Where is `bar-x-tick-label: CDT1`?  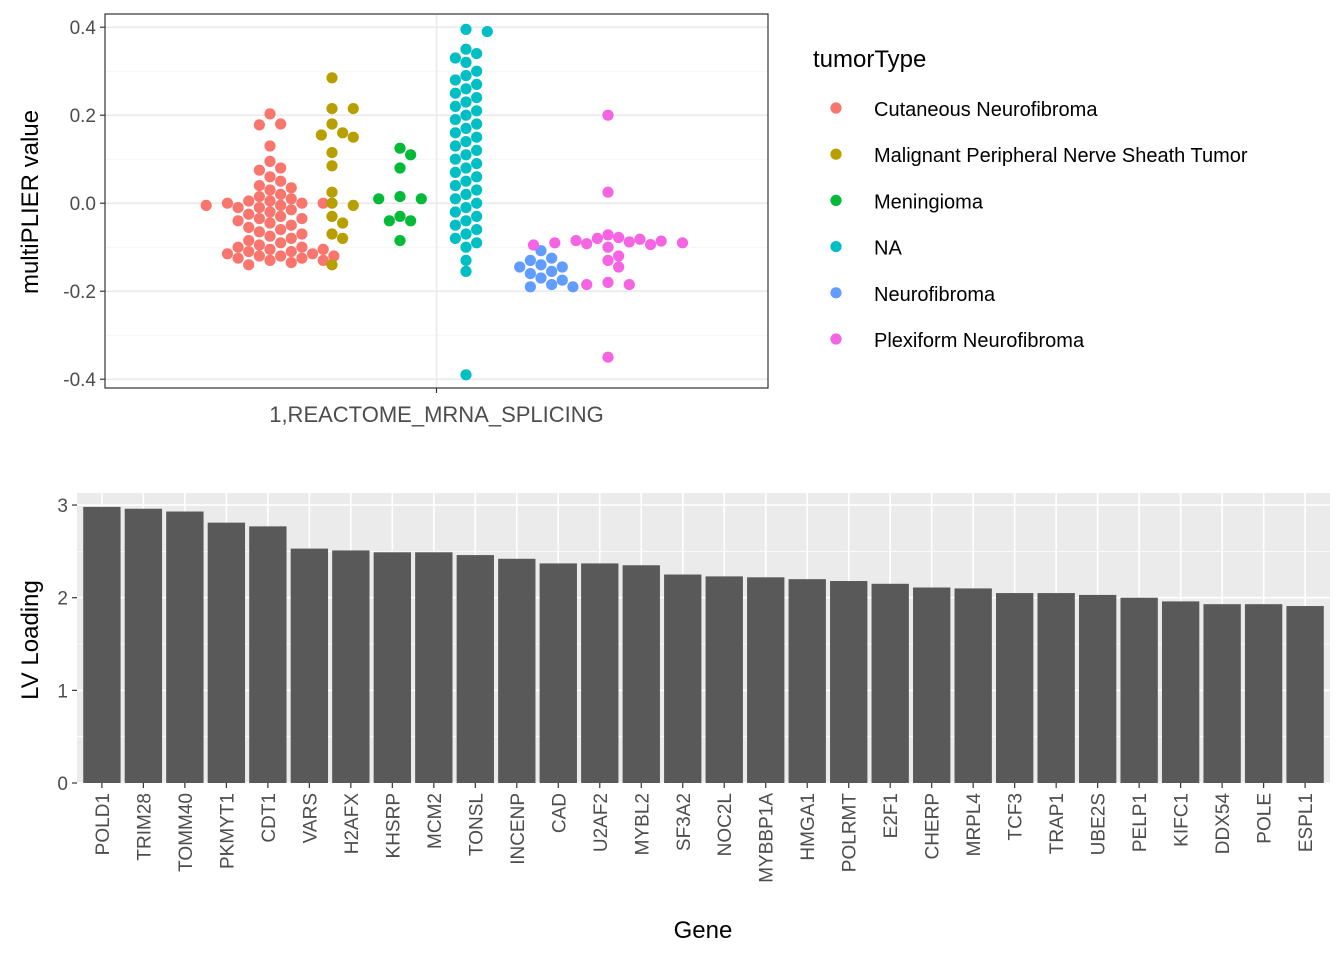
bar-x-tick-label: CDT1 is located at coordinates (269, 818).